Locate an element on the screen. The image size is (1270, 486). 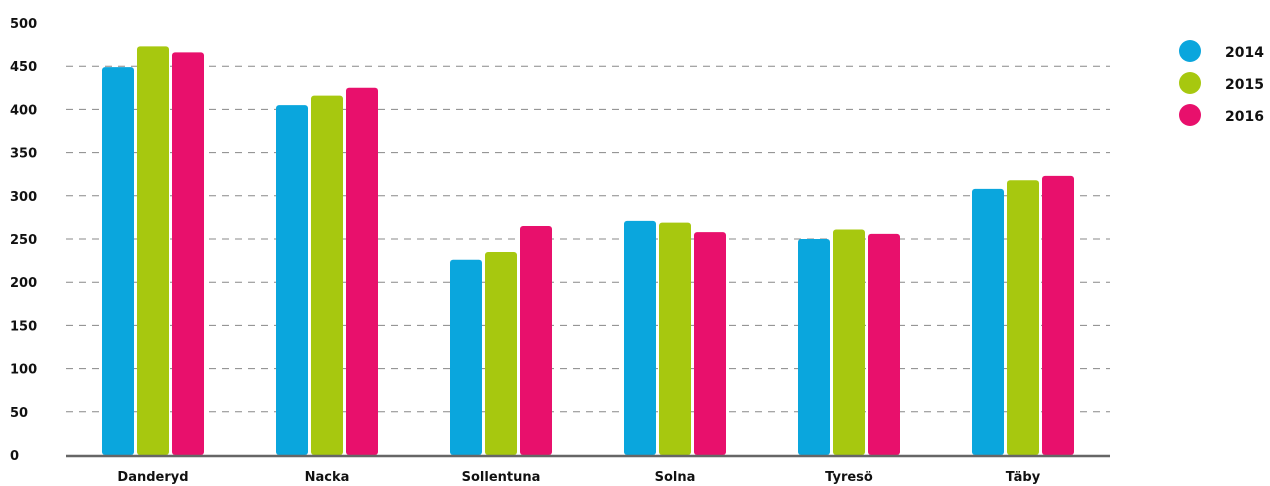
y-tick-label: 250 is located at coordinates (23, 240).